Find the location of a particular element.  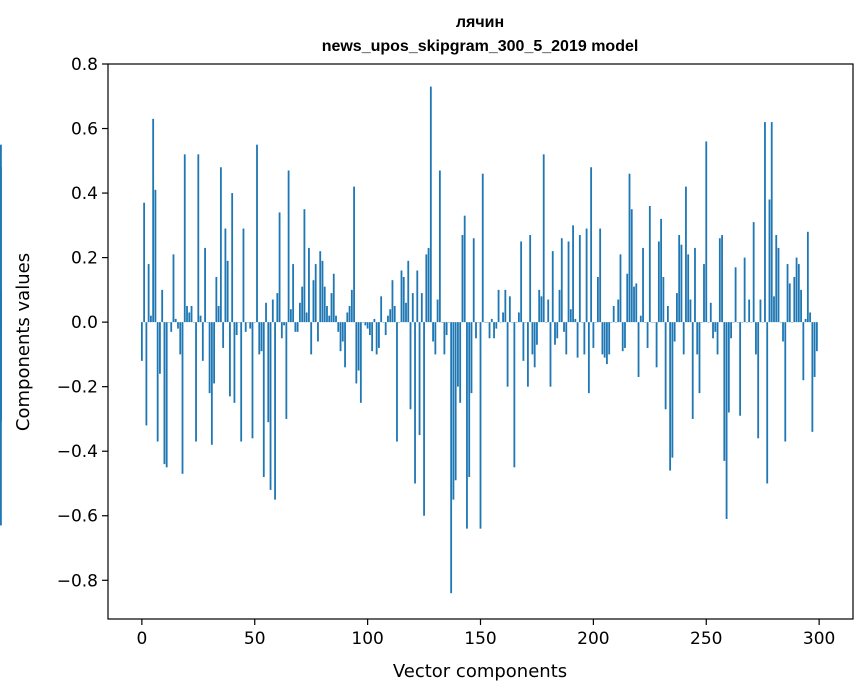

x-tick-label: 150 is located at coordinates (480, 639).